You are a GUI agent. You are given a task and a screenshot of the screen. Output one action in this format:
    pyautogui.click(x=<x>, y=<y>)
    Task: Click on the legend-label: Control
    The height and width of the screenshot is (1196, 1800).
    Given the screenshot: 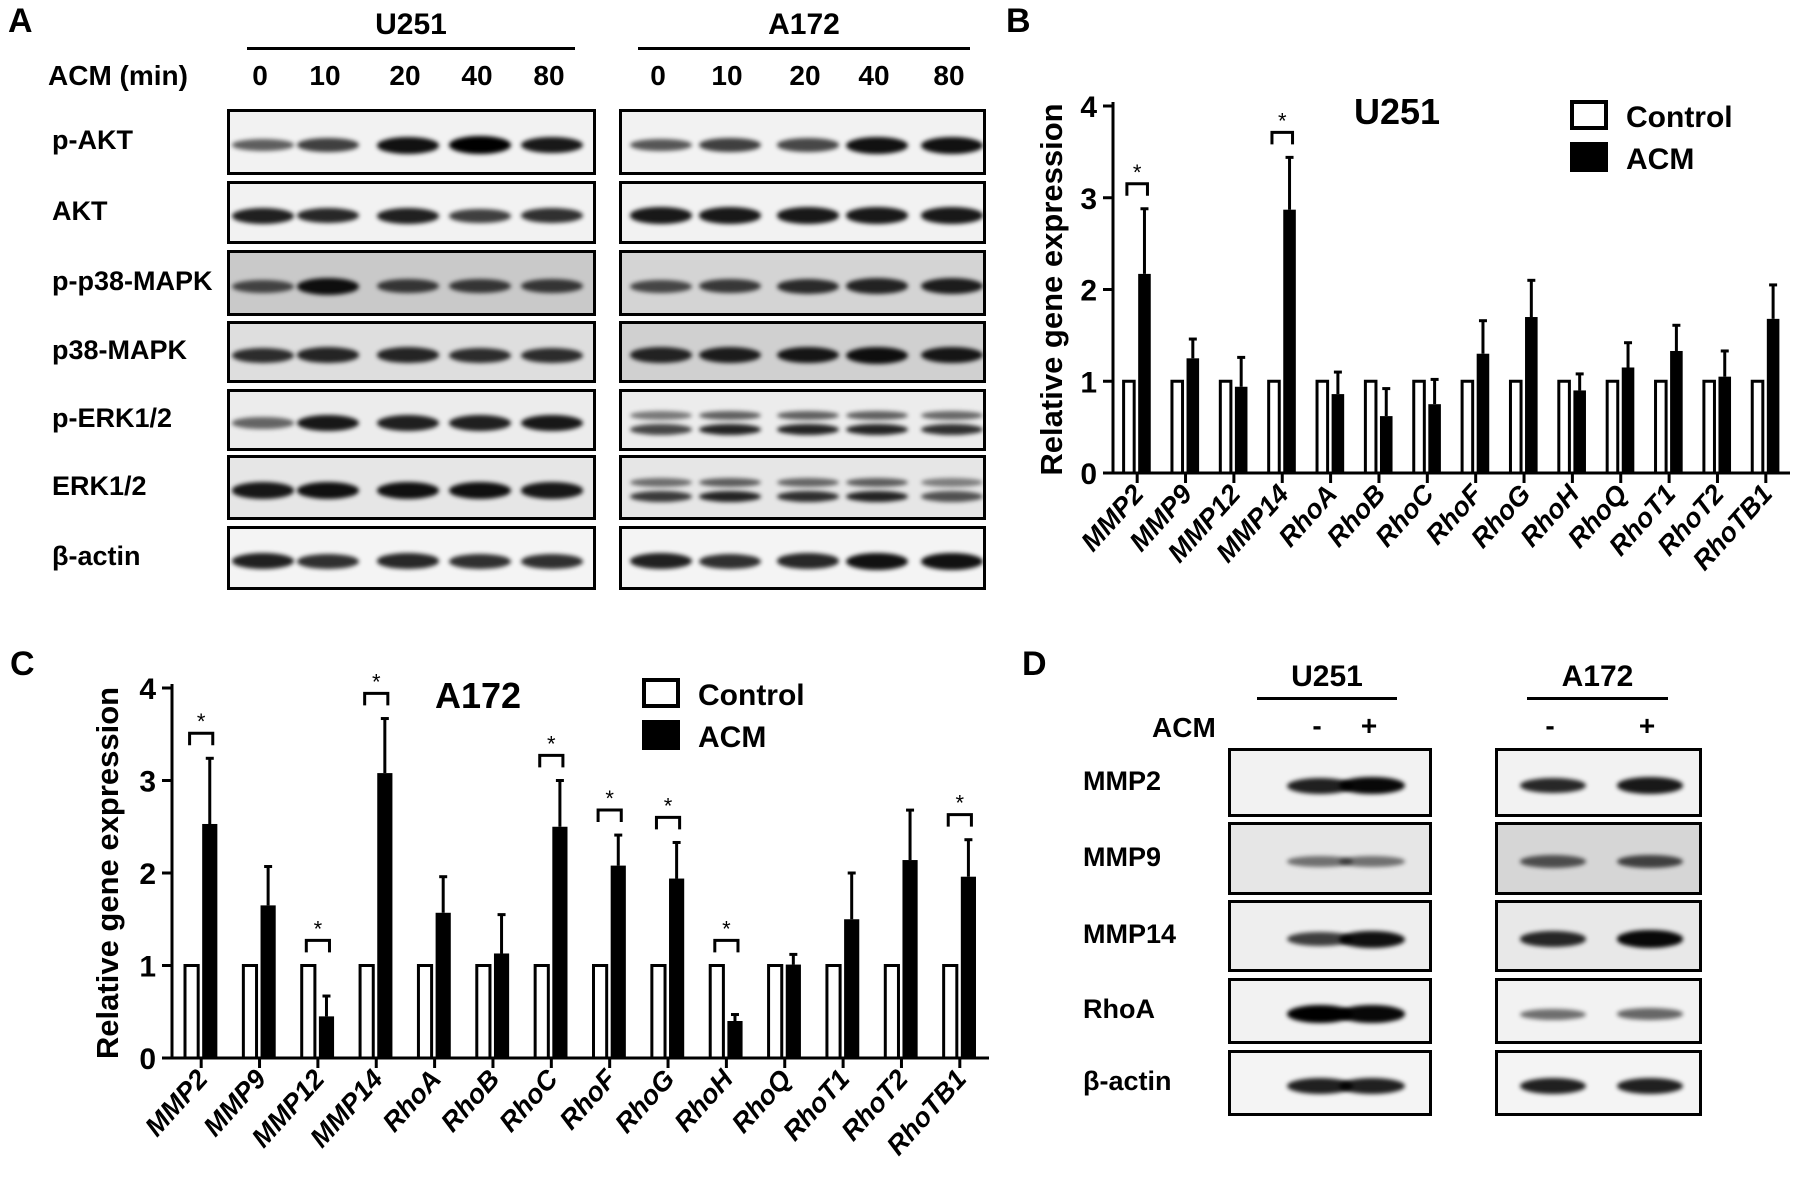 What is the action you would take?
    pyautogui.click(x=1679, y=117)
    